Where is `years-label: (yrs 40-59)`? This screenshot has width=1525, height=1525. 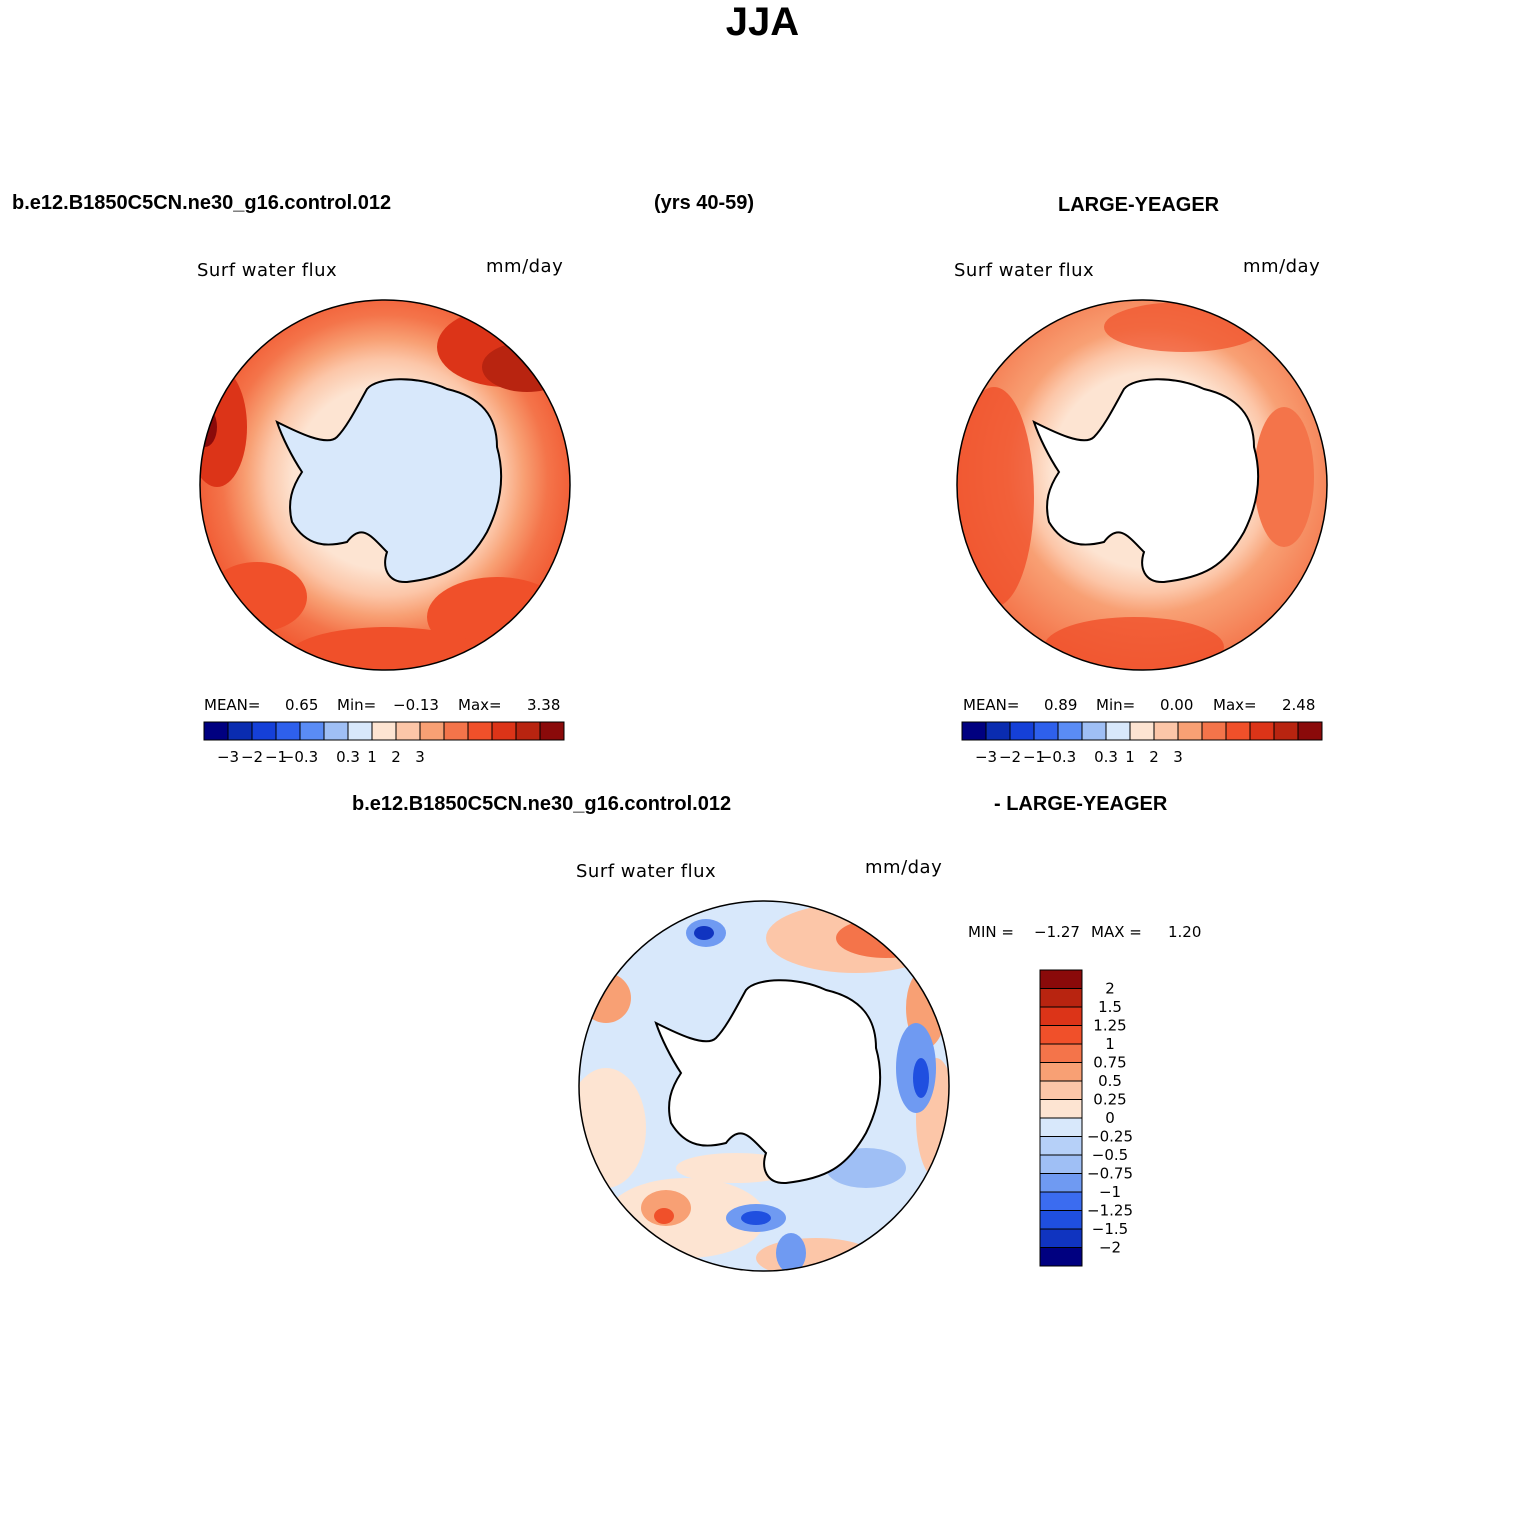
years-label: (yrs 40-59) is located at coordinates (704, 203).